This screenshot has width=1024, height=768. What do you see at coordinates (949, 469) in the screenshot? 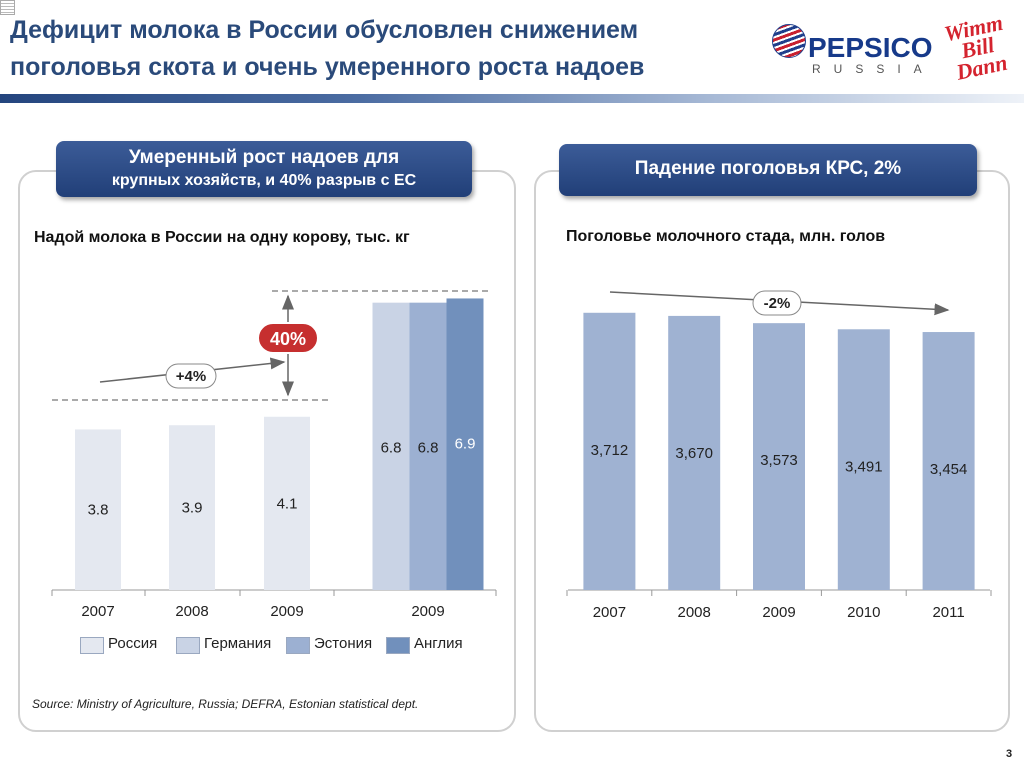
I see `right-bar-label: 3,454` at bounding box center [949, 469].